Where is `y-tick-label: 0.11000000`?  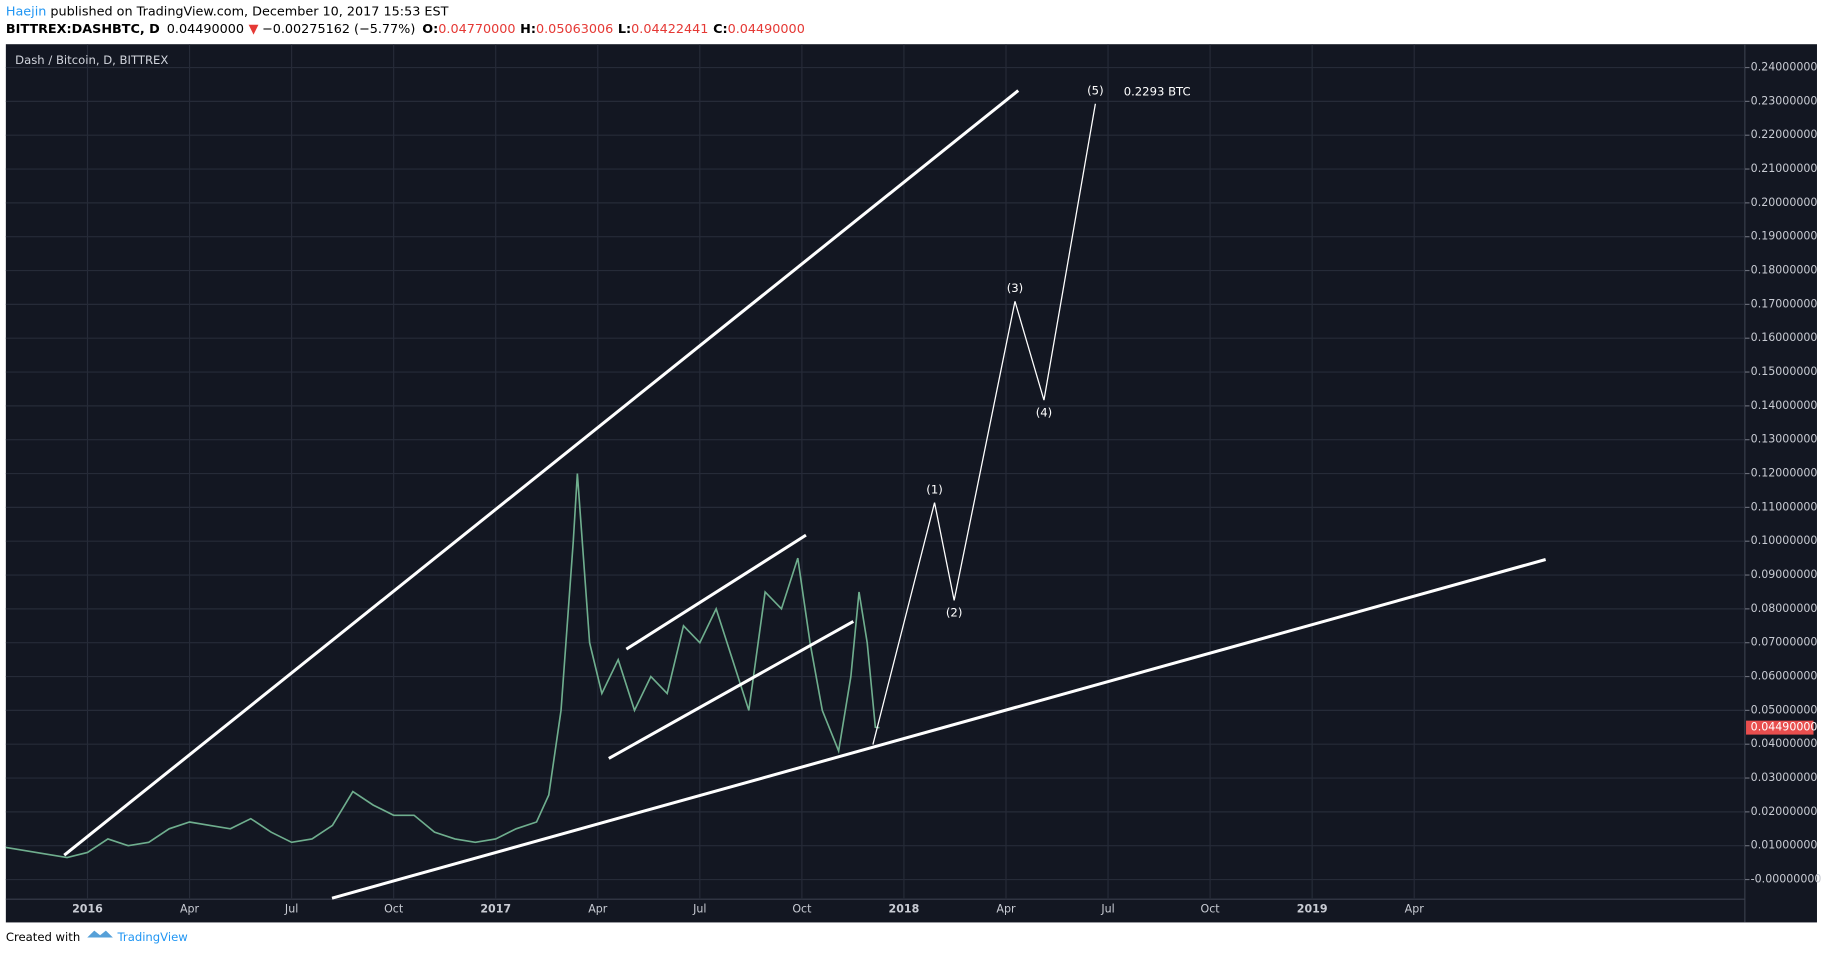
y-tick-label: 0.11000000 is located at coordinates (1784, 506).